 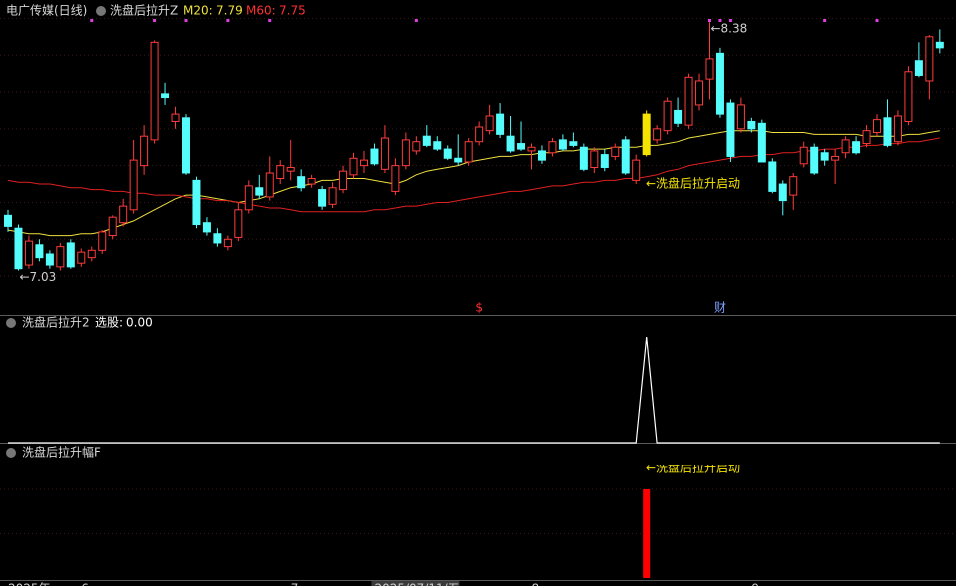 I want to click on series-value: 0.00, so click(x=139, y=323).